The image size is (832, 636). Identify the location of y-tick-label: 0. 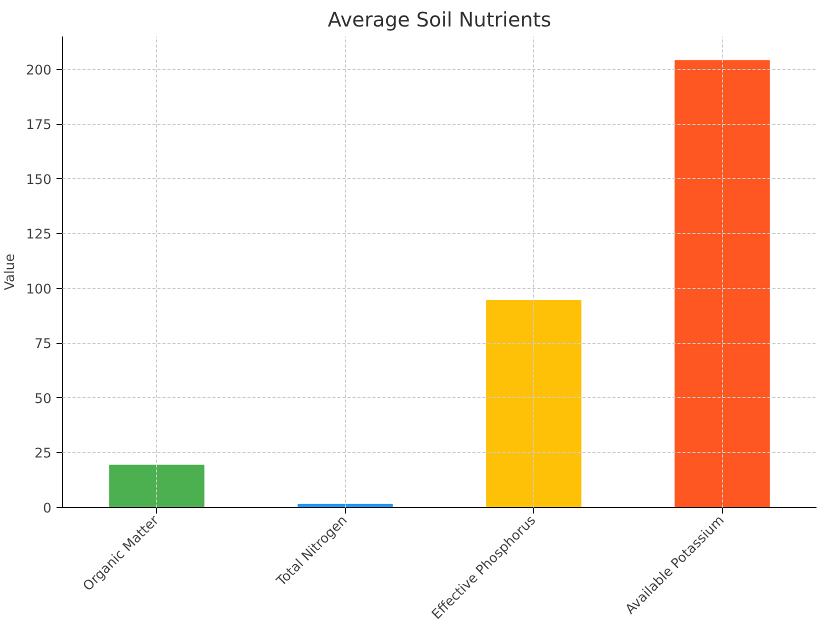
(47, 509).